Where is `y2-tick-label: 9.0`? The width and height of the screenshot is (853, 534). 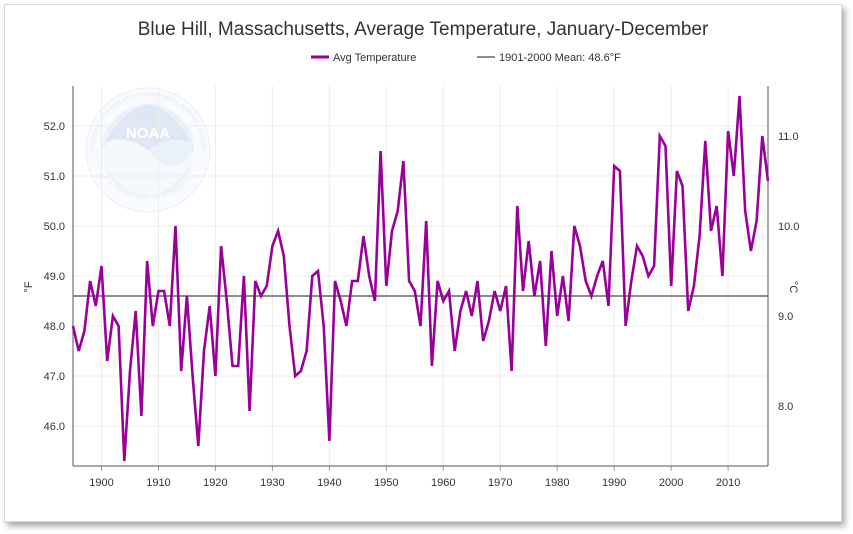
y2-tick-label: 9.0 is located at coordinates (785, 317).